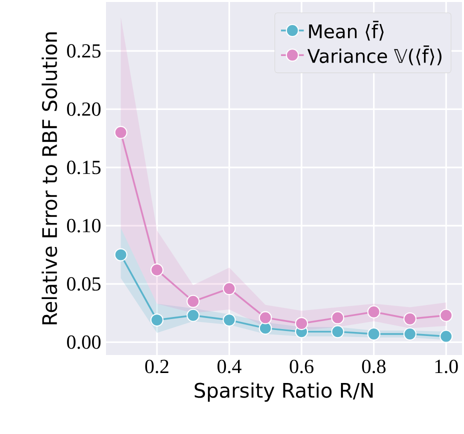 This screenshot has height=434, width=464. I want to click on y-tick-label: 0.10, so click(84, 225).